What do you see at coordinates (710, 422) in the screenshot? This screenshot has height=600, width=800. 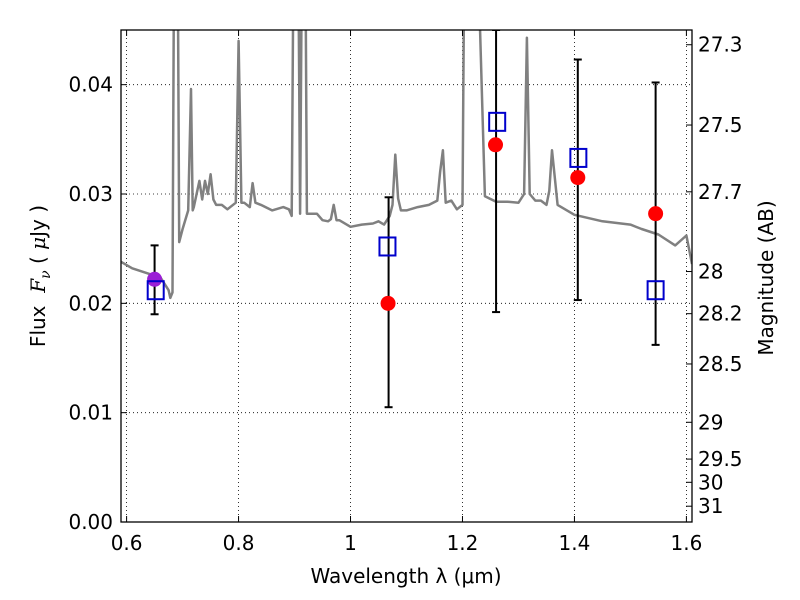 I see `y2-tick-label: 29` at bounding box center [710, 422].